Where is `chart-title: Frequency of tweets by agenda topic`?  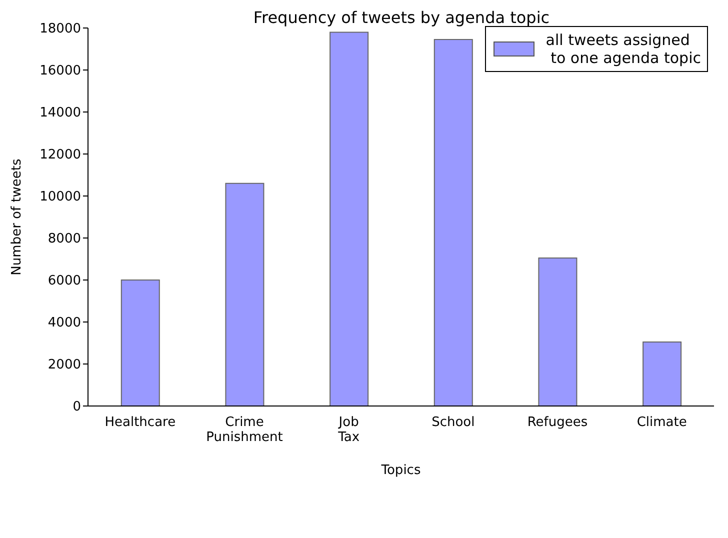 chart-title: Frequency of tweets by agenda topic is located at coordinates (401, 17).